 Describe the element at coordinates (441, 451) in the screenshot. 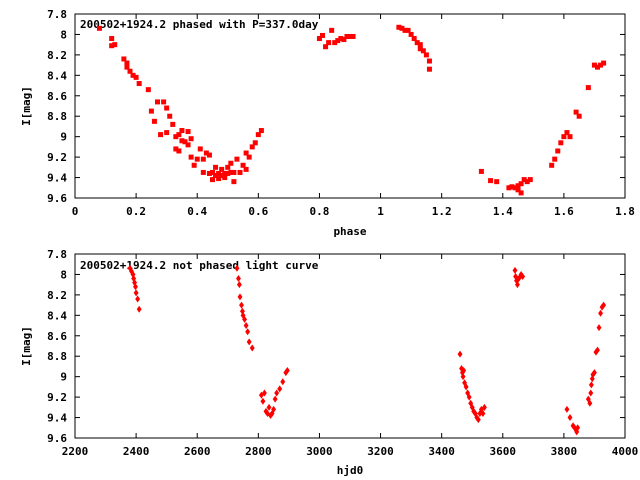

I see `x-tick-label: 3400` at that location.